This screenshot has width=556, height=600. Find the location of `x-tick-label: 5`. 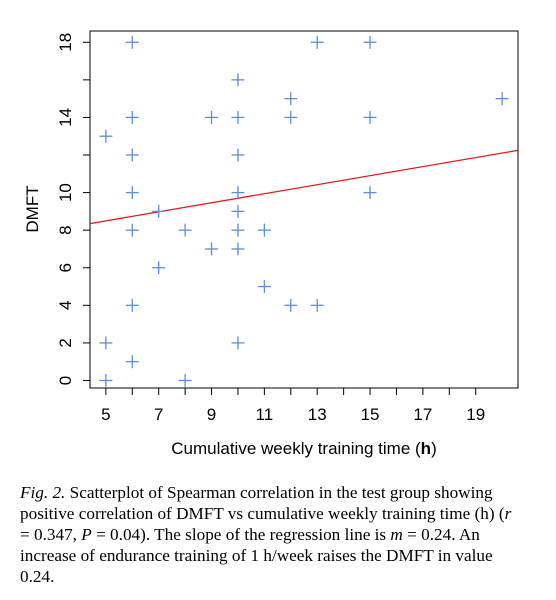

x-tick-label: 5 is located at coordinates (105, 414).